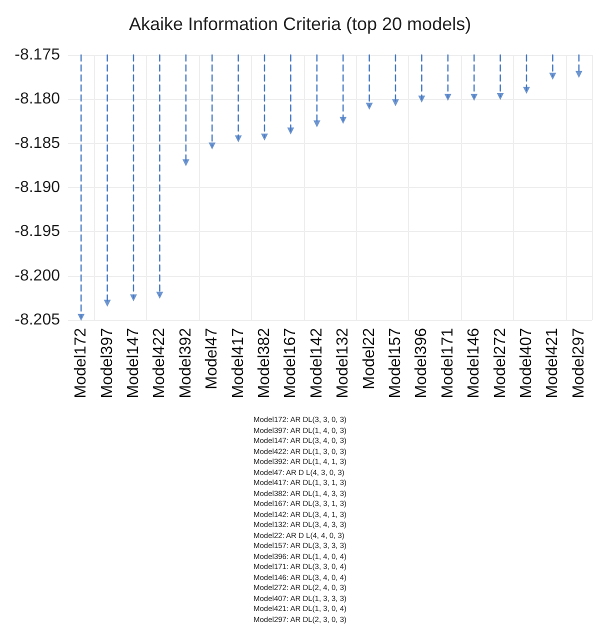 This screenshot has height=631, width=600. Describe the element at coordinates (107, 363) in the screenshot. I see `x-tick-label: Model397` at that location.